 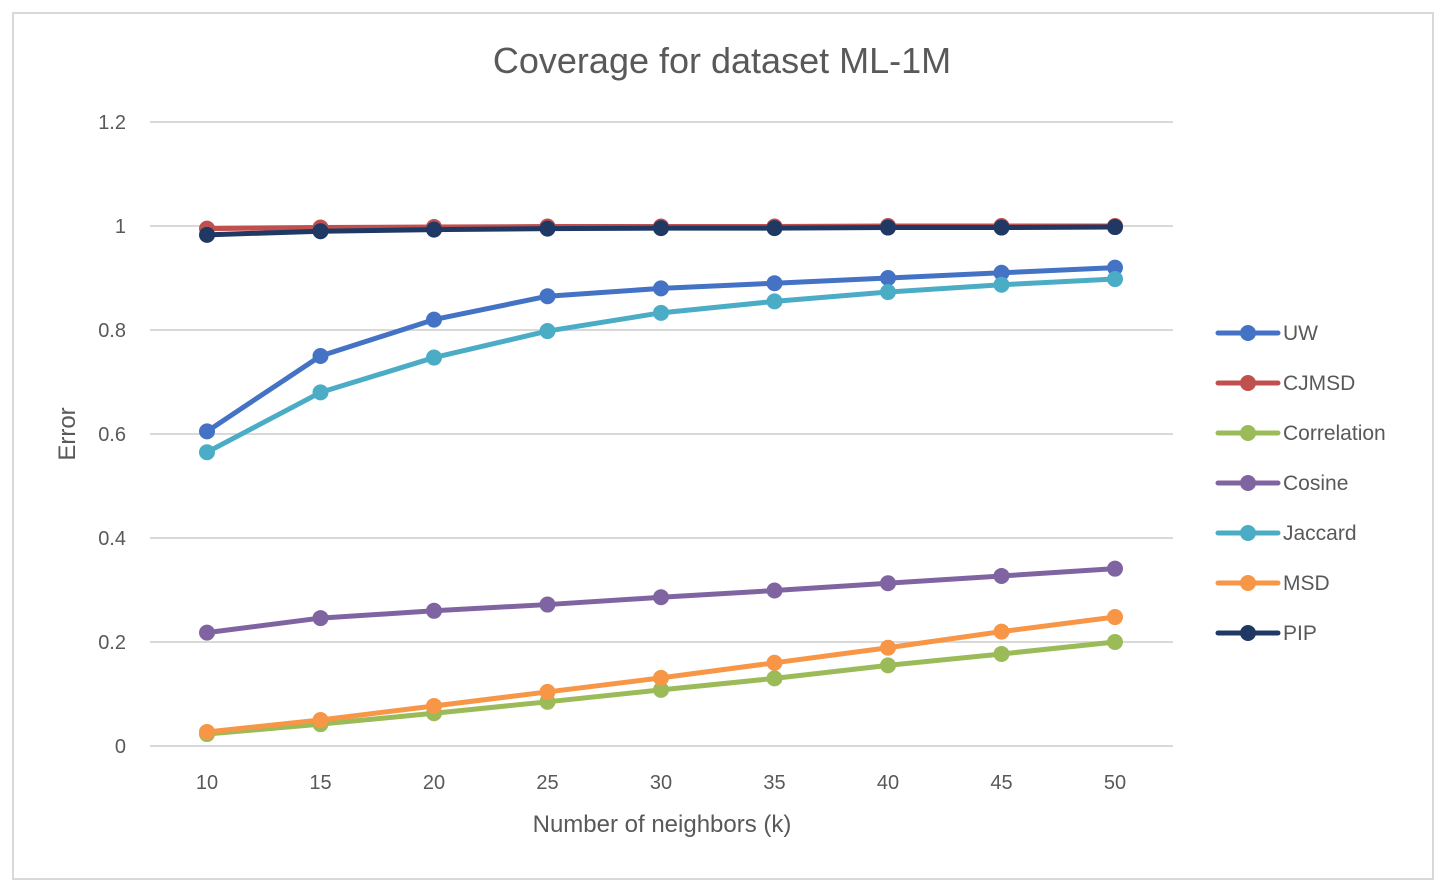 What do you see at coordinates (1266, 633) in the screenshot?
I see `legend-item-pip: PIP` at bounding box center [1266, 633].